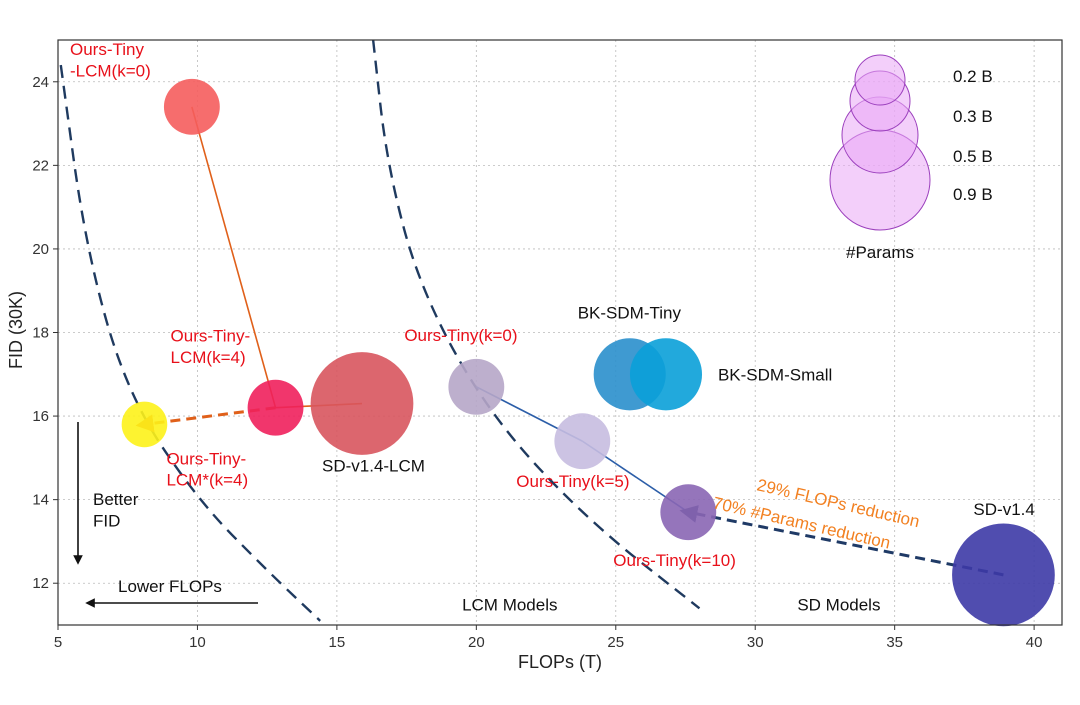  I want to click on x-tick-label: 5, so click(58, 642).